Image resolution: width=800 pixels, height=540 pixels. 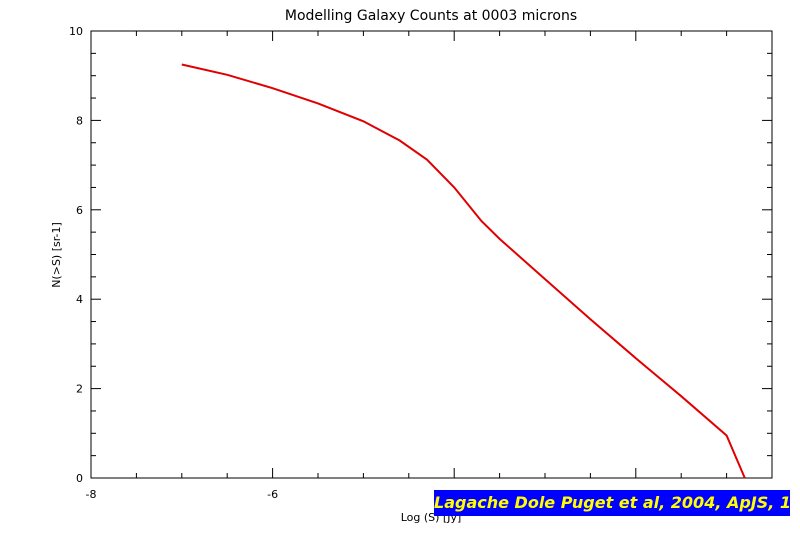 What do you see at coordinates (91, 494) in the screenshot?
I see `x-tick-label: -8` at bounding box center [91, 494].